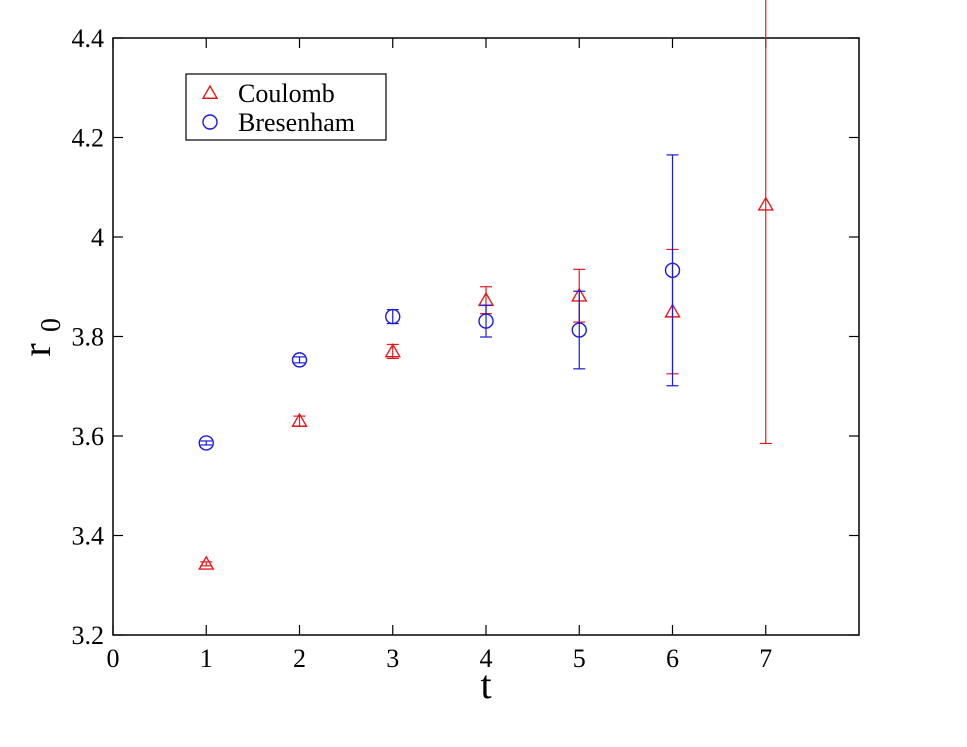  Describe the element at coordinates (88, 536) in the screenshot. I see `y-tick-label: 3.4` at that location.